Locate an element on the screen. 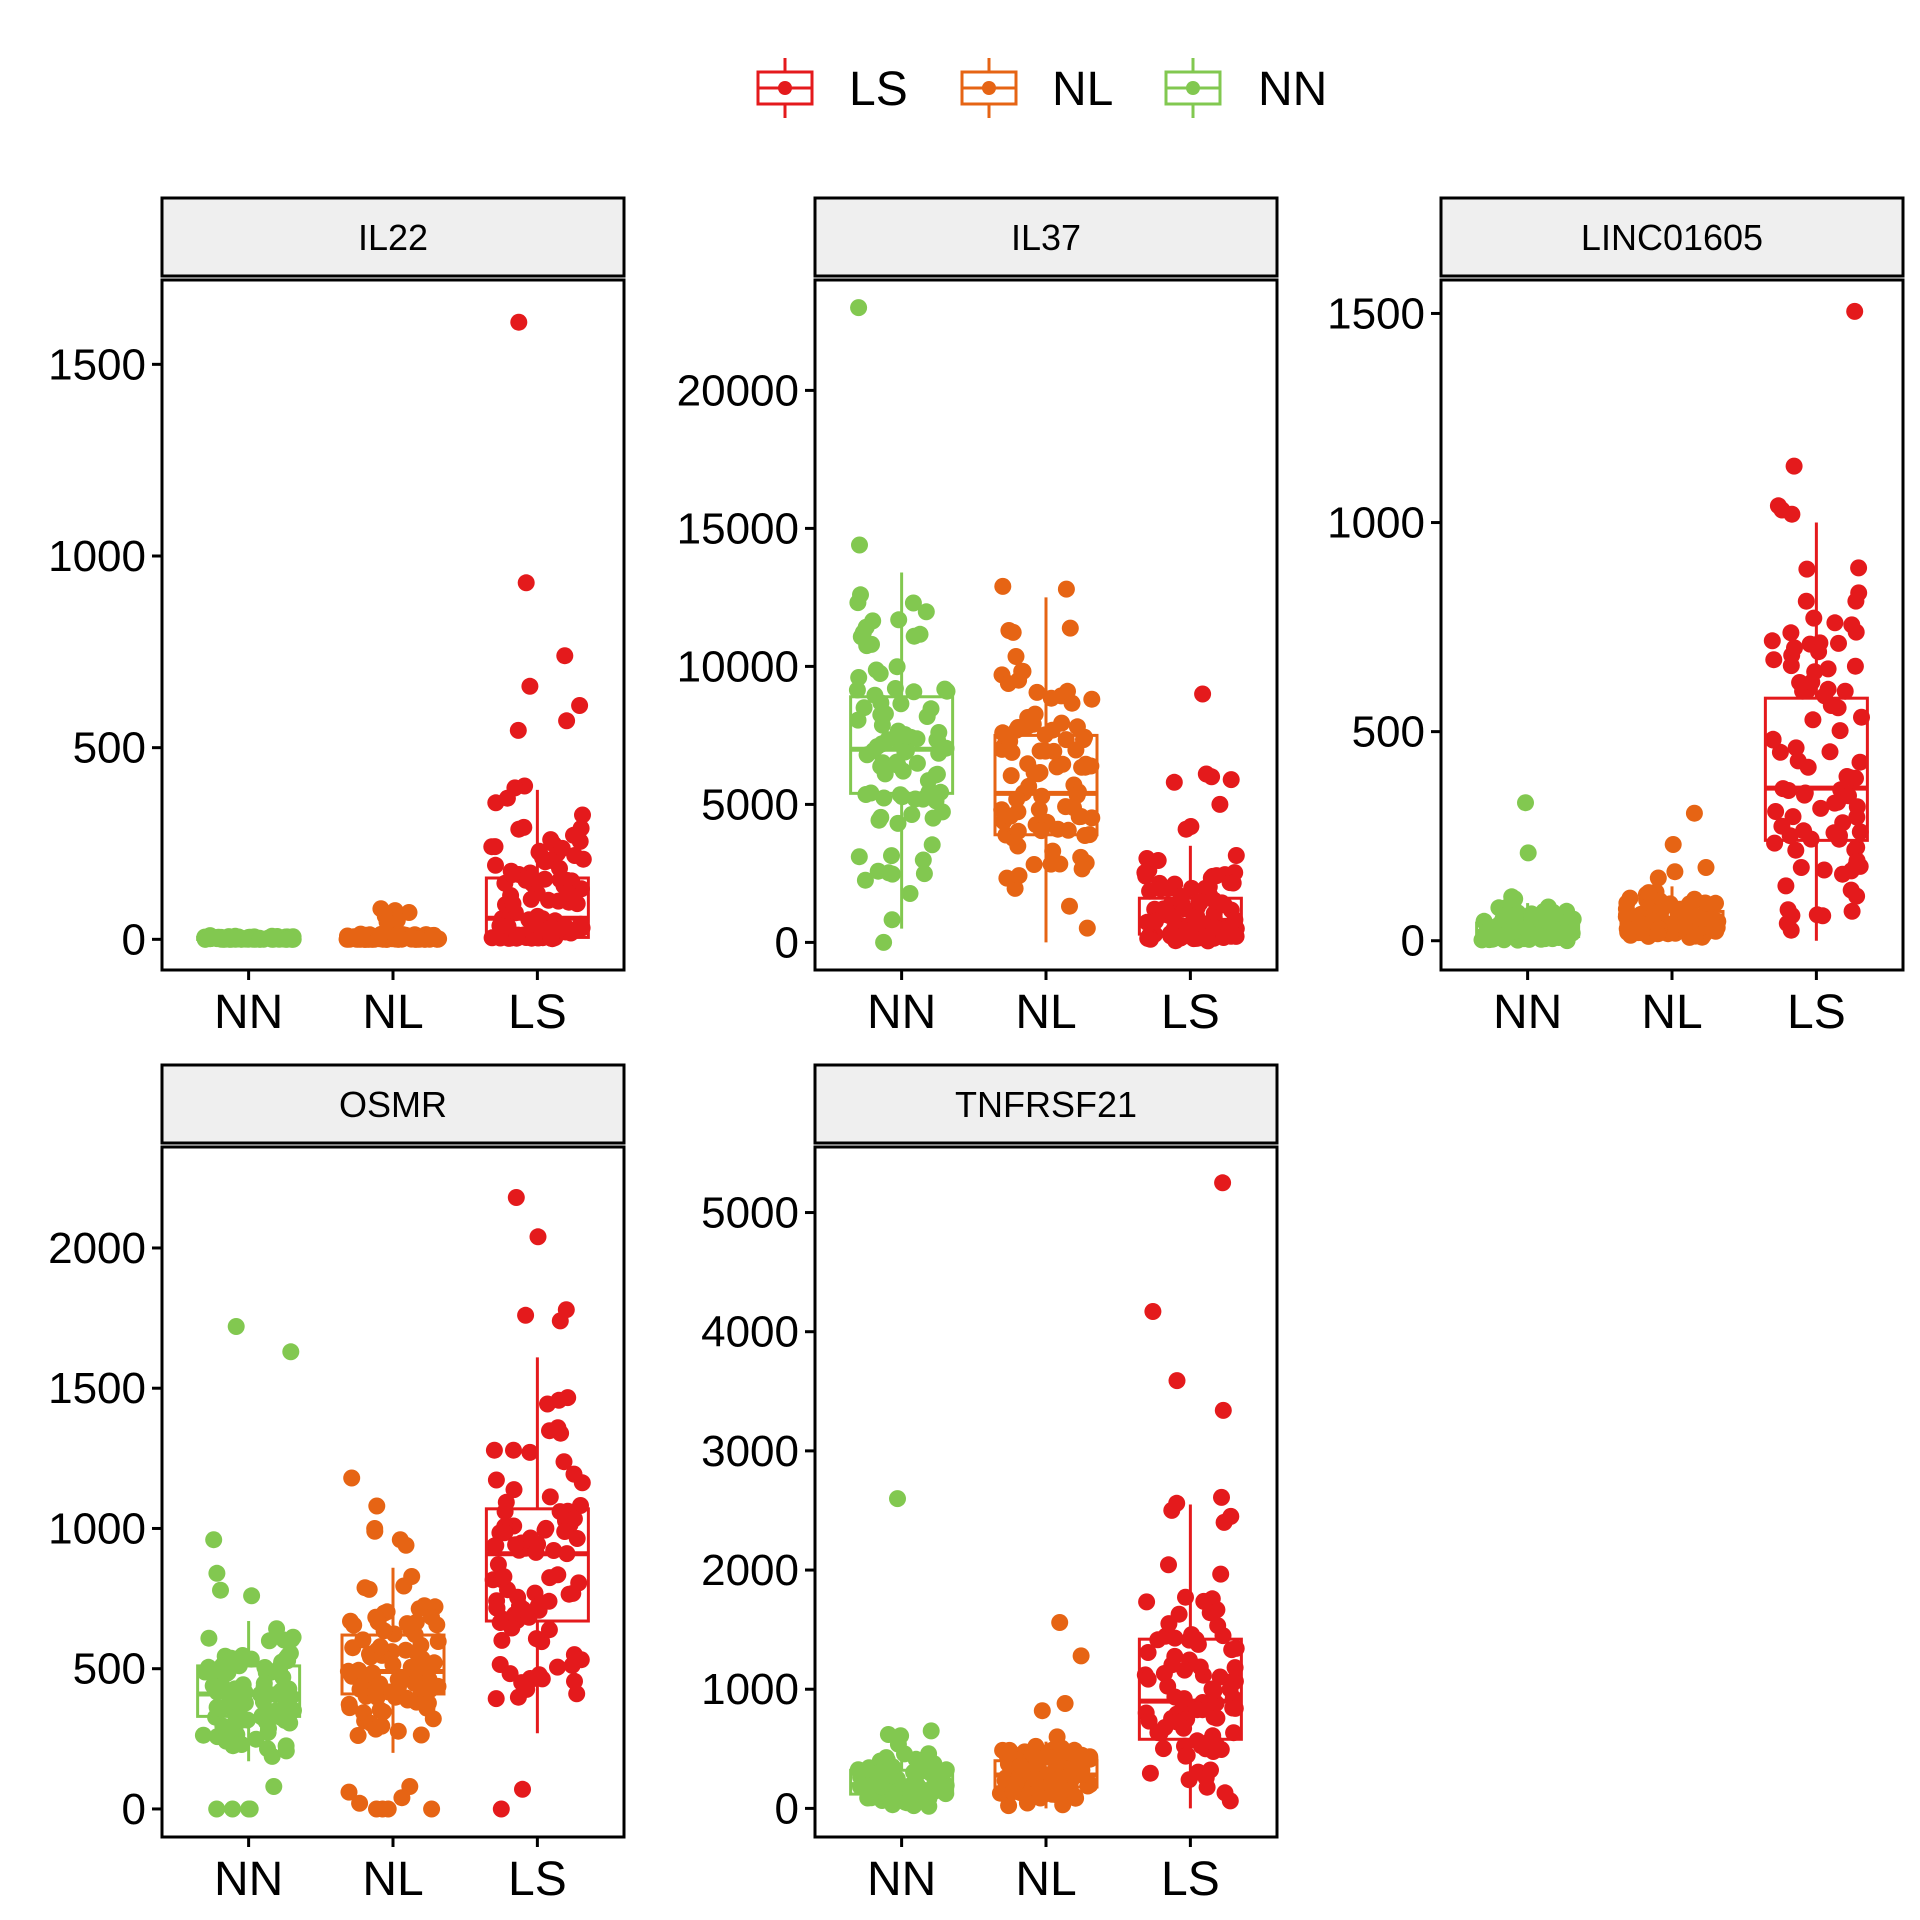 The image size is (1920, 1920). points-linc01605-ls is located at coordinates (1816, 620).